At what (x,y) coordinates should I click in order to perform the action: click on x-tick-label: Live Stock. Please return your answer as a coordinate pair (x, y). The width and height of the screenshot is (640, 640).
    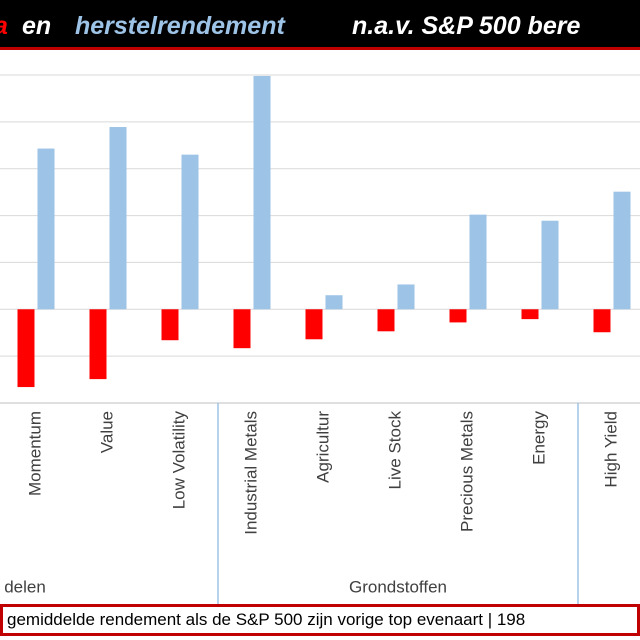
    Looking at the image, I should click on (394, 450).